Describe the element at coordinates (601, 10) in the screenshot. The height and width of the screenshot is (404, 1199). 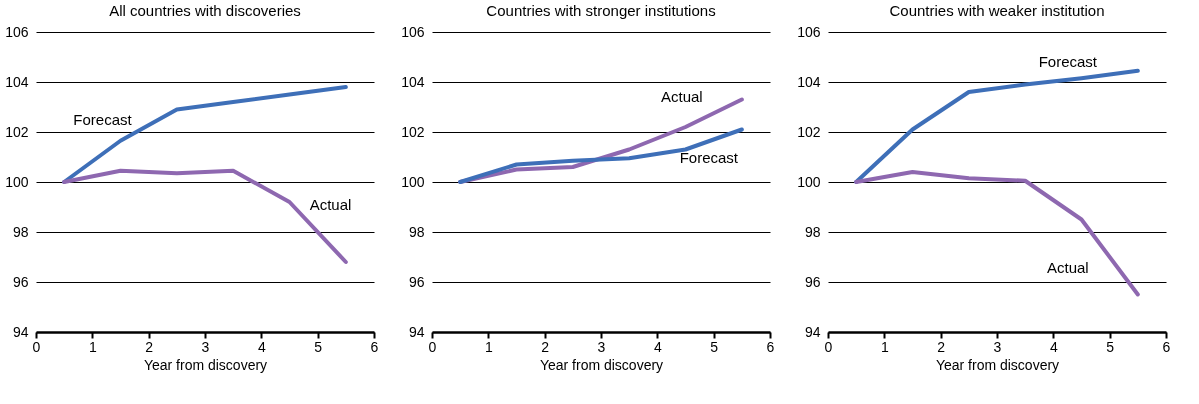
I see `chart-title: Countries with stronger institutions` at that location.